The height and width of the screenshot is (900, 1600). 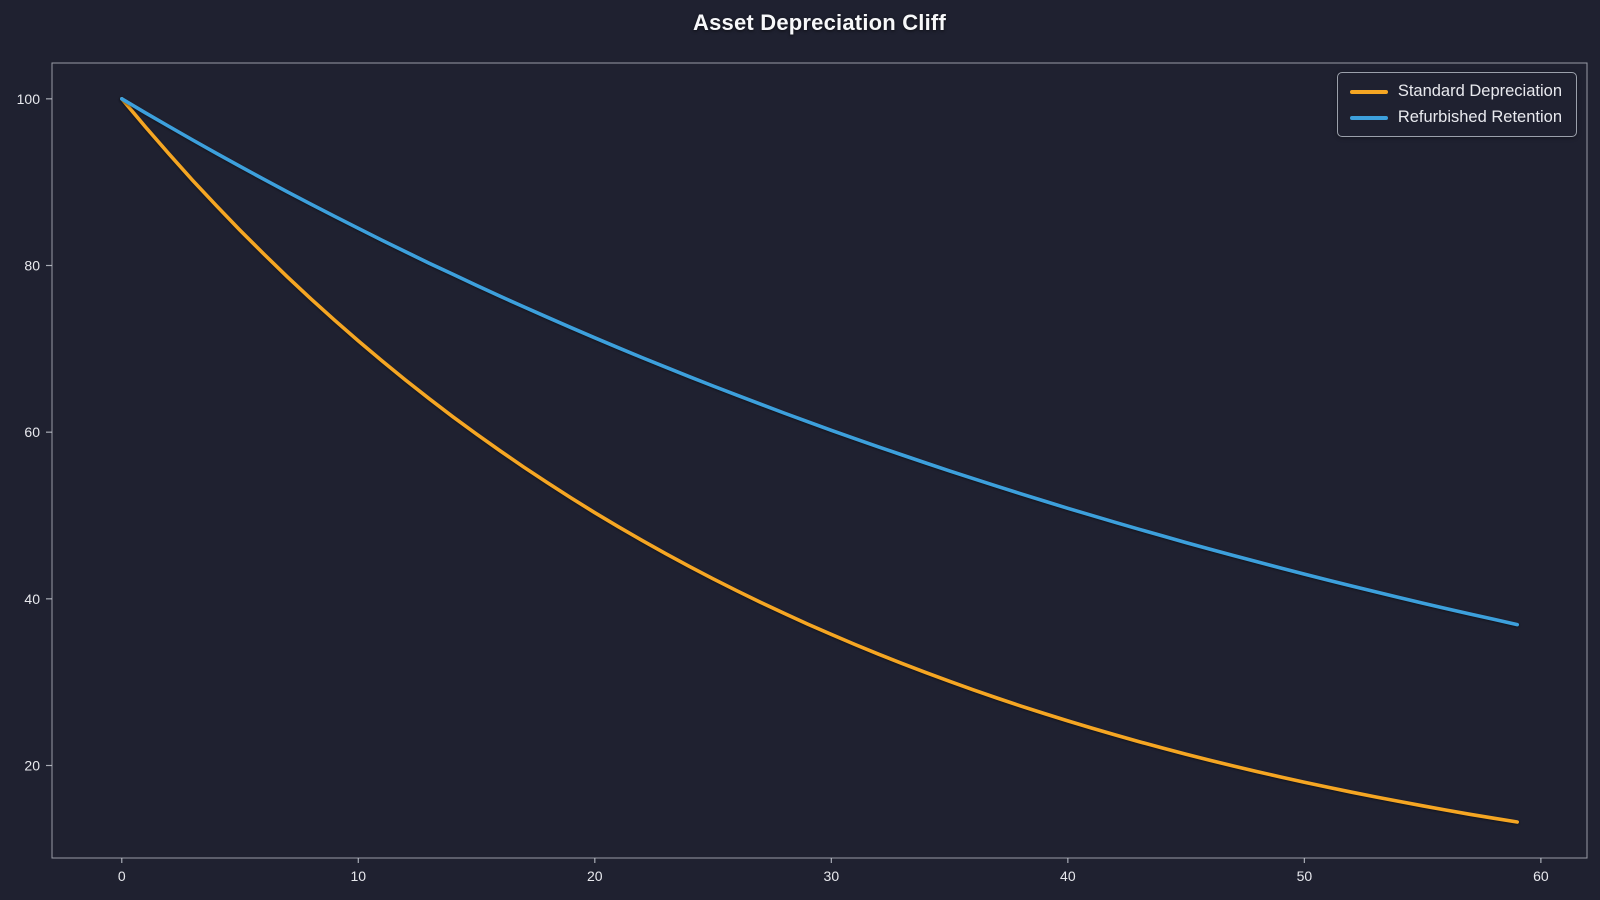 I want to click on legend-item-standard: Standard Depreciation, so click(x=1455, y=91).